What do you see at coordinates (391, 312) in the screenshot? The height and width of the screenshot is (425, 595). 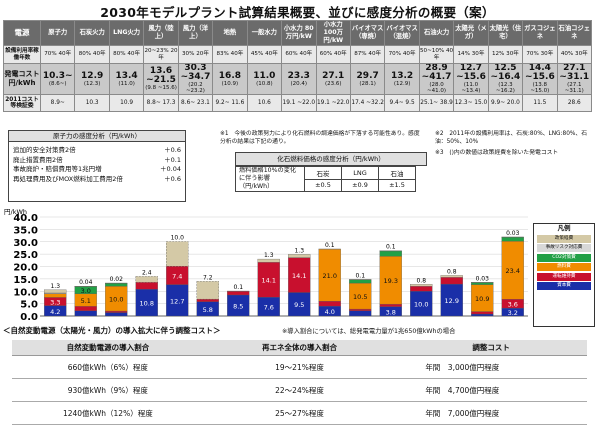 I see `bar-segment-label: 3.8` at bounding box center [391, 312].